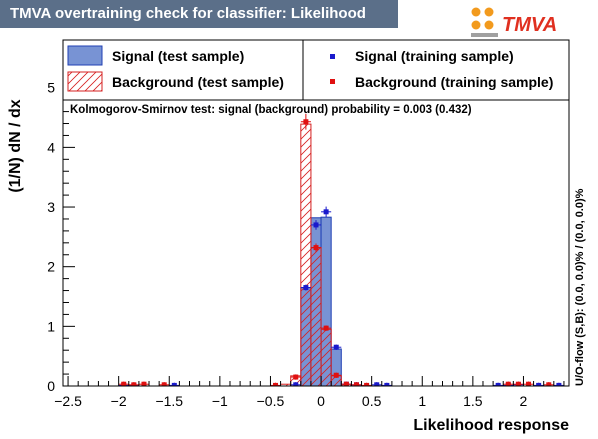 The image size is (598, 439). What do you see at coordinates (491, 425) in the screenshot?
I see `x-axis-label: Likelihood response` at bounding box center [491, 425].